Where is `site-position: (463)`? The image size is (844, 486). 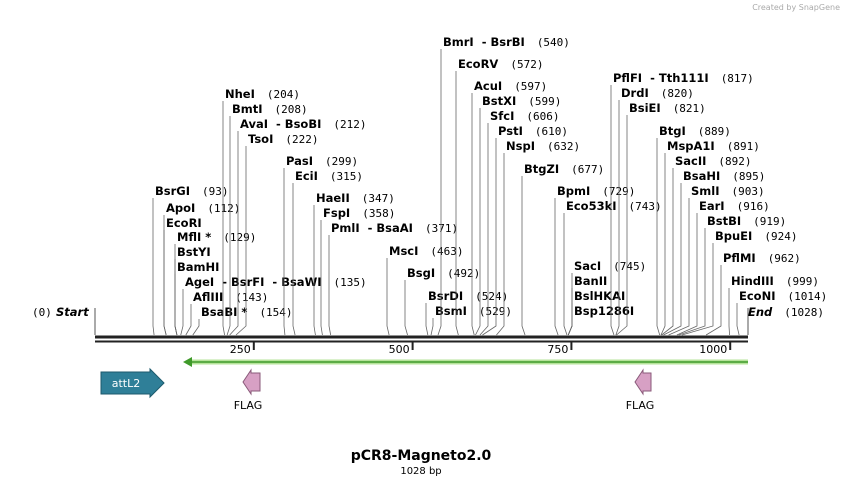 site-position: (463) is located at coordinates (446, 251).